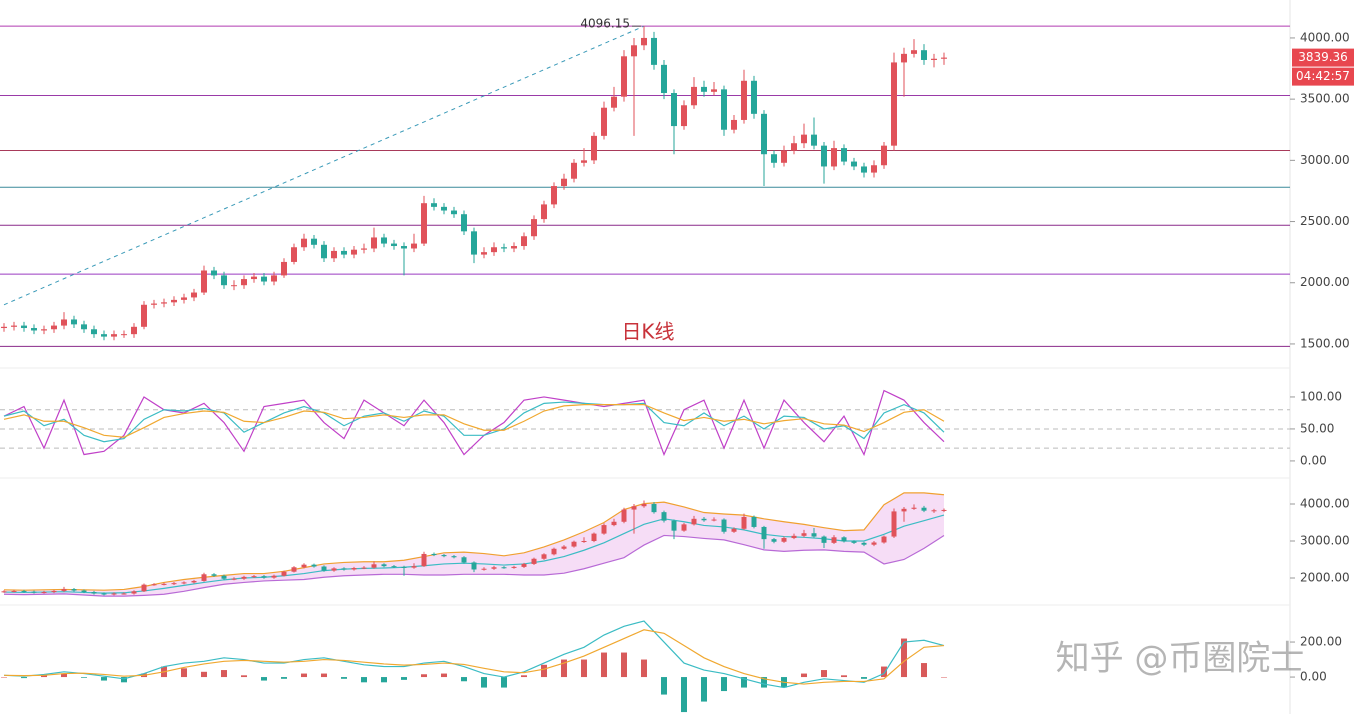 Image resolution: width=1354 pixels, height=714 pixels. Describe the element at coordinates (1325, 221) in the screenshot. I see `y-tick-label: 2500.00` at that location.